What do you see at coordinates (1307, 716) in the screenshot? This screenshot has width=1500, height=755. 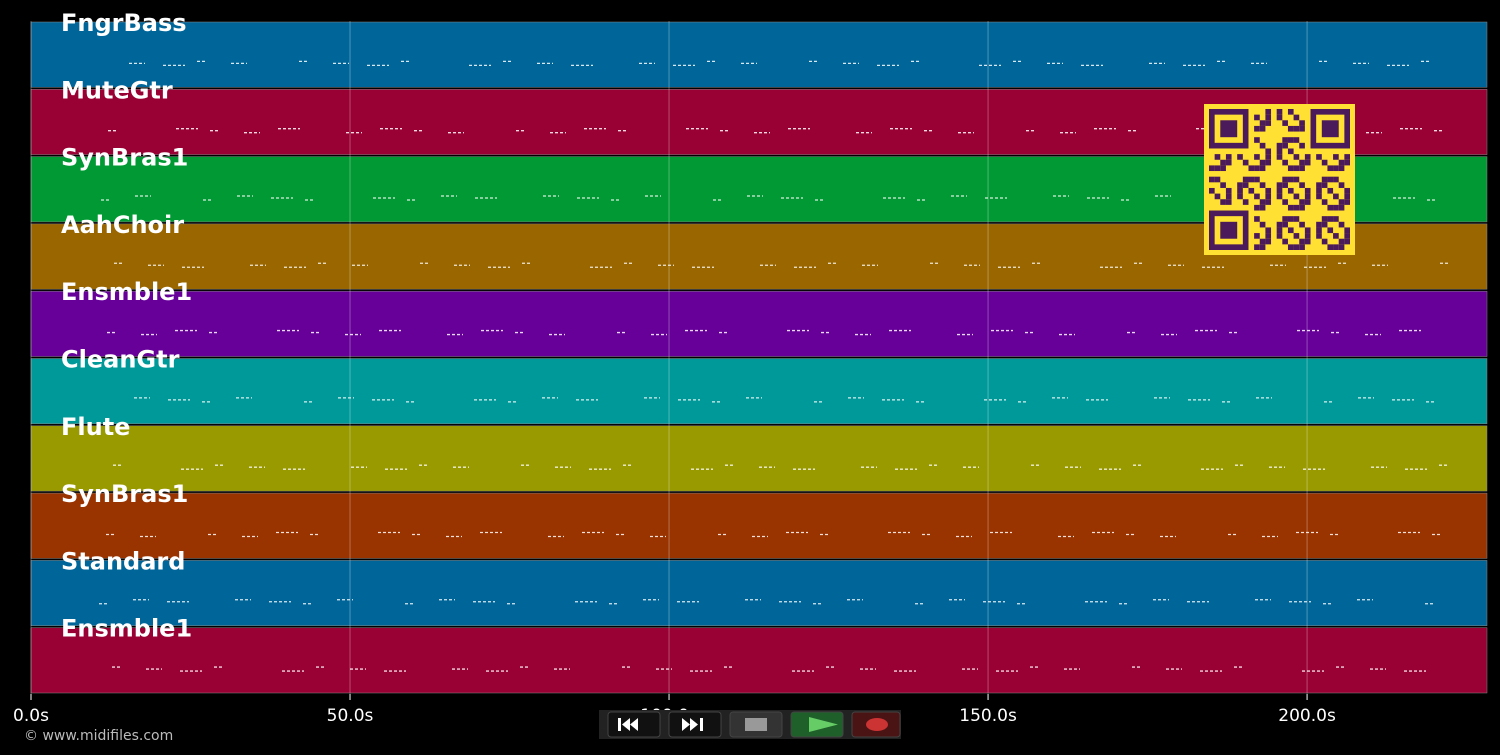 I see `tick-label: 200.0s` at bounding box center [1307, 716].